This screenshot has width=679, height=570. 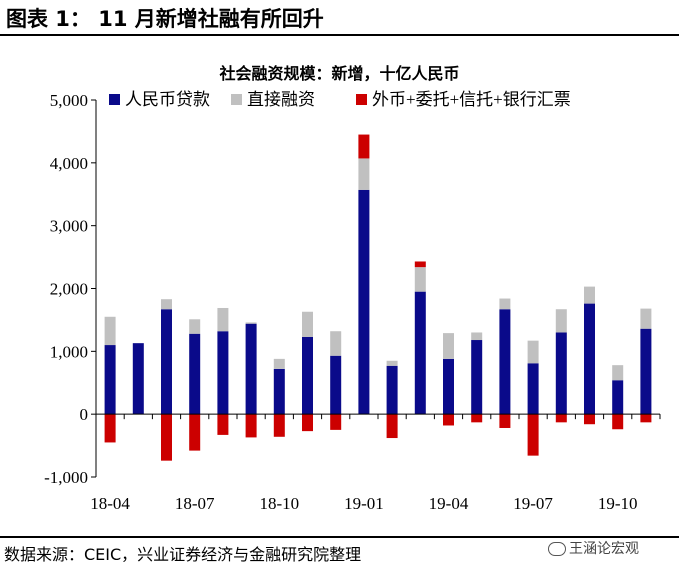 I want to click on y-tick-label: 4,000, so click(x=69, y=163).